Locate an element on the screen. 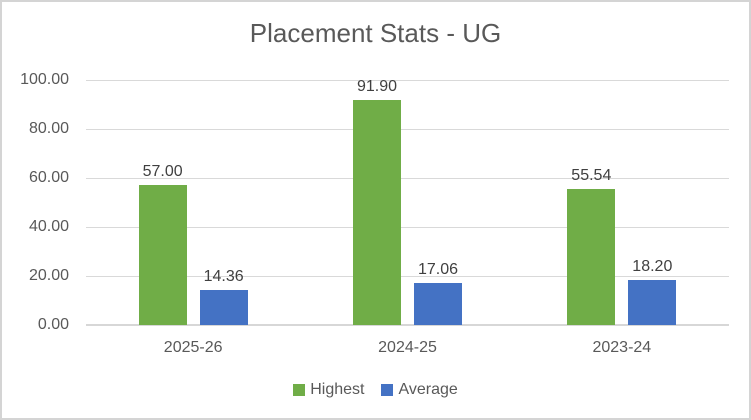 Image resolution: width=751 pixels, height=420 pixels. legend-item-highest: Highest is located at coordinates (328, 390).